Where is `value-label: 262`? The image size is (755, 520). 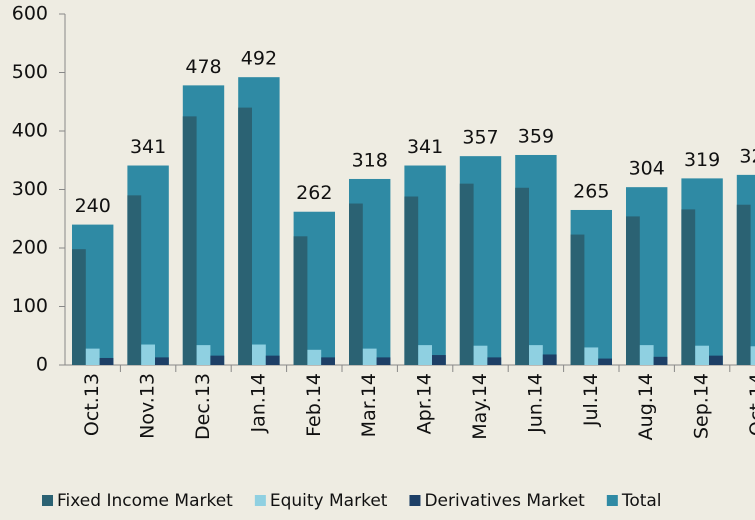 value-label: 262 is located at coordinates (314, 193).